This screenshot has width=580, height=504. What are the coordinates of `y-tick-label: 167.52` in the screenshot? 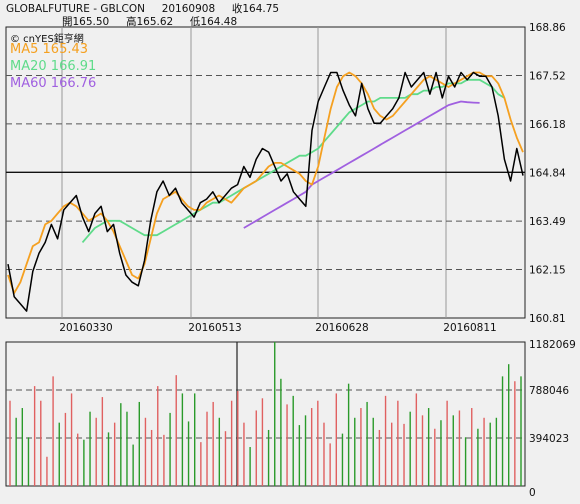 It's located at (547, 76).